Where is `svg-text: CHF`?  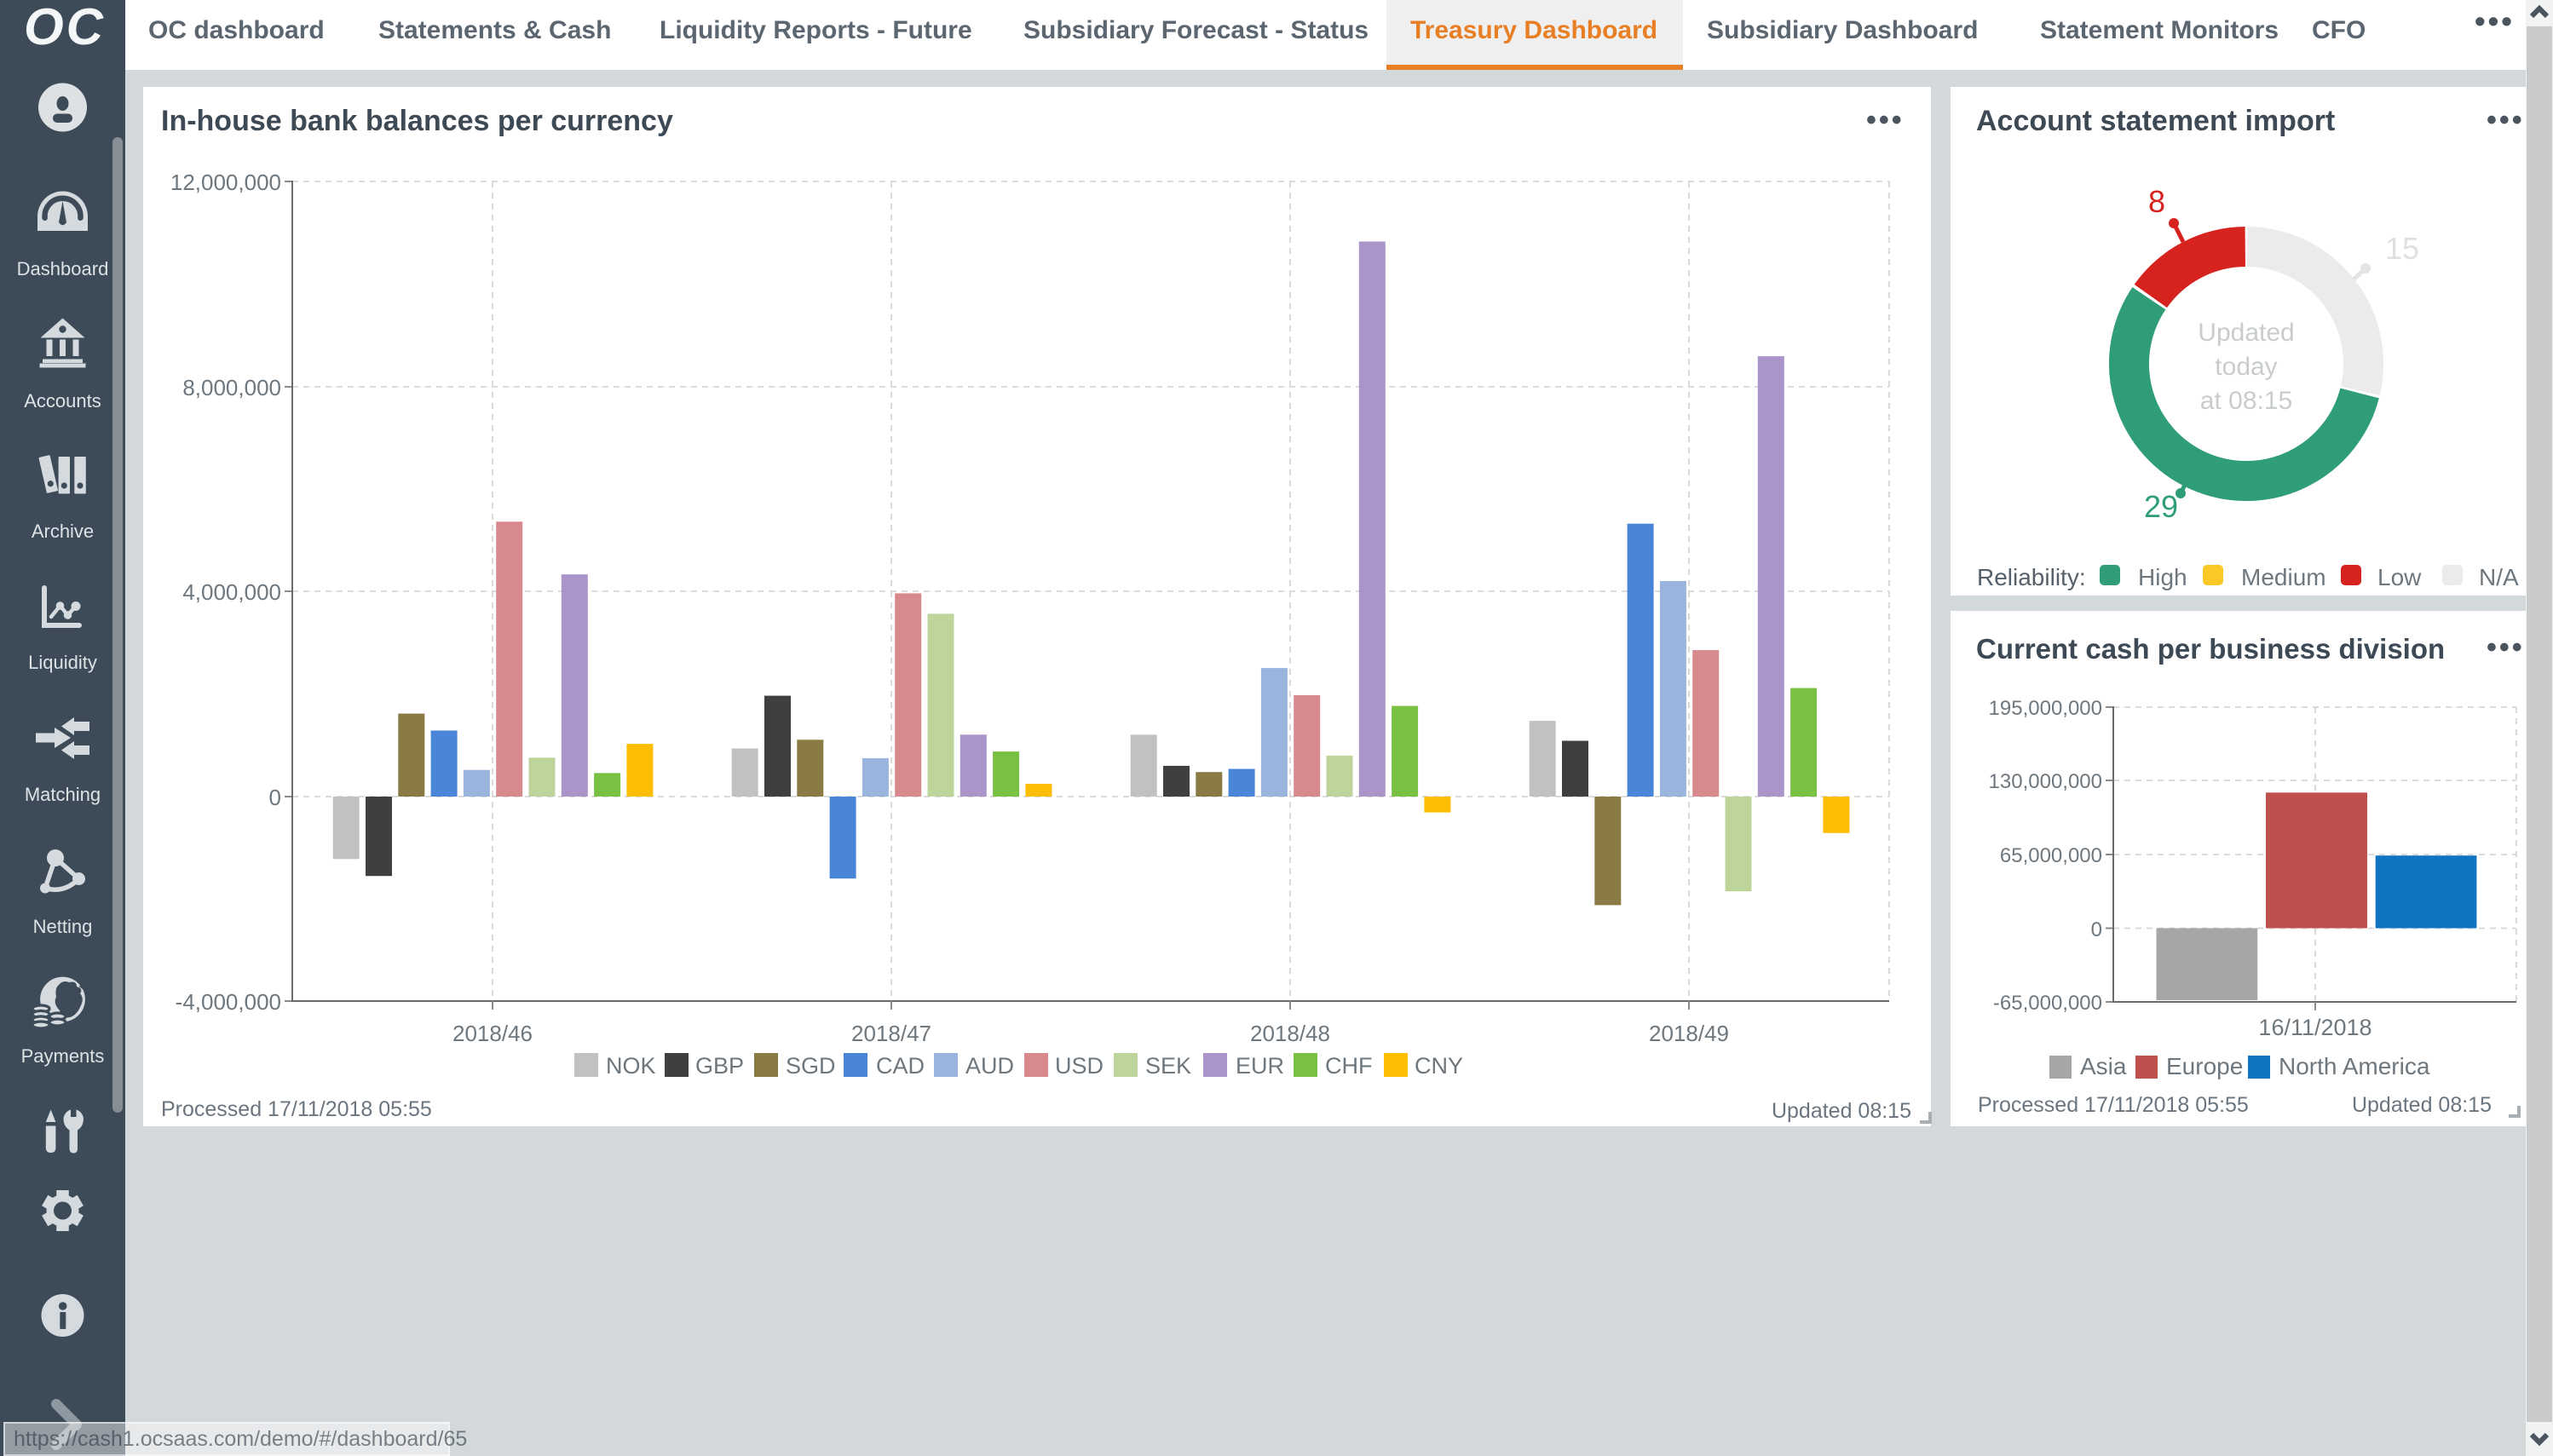 svg-text: CHF is located at coordinates (1349, 1066).